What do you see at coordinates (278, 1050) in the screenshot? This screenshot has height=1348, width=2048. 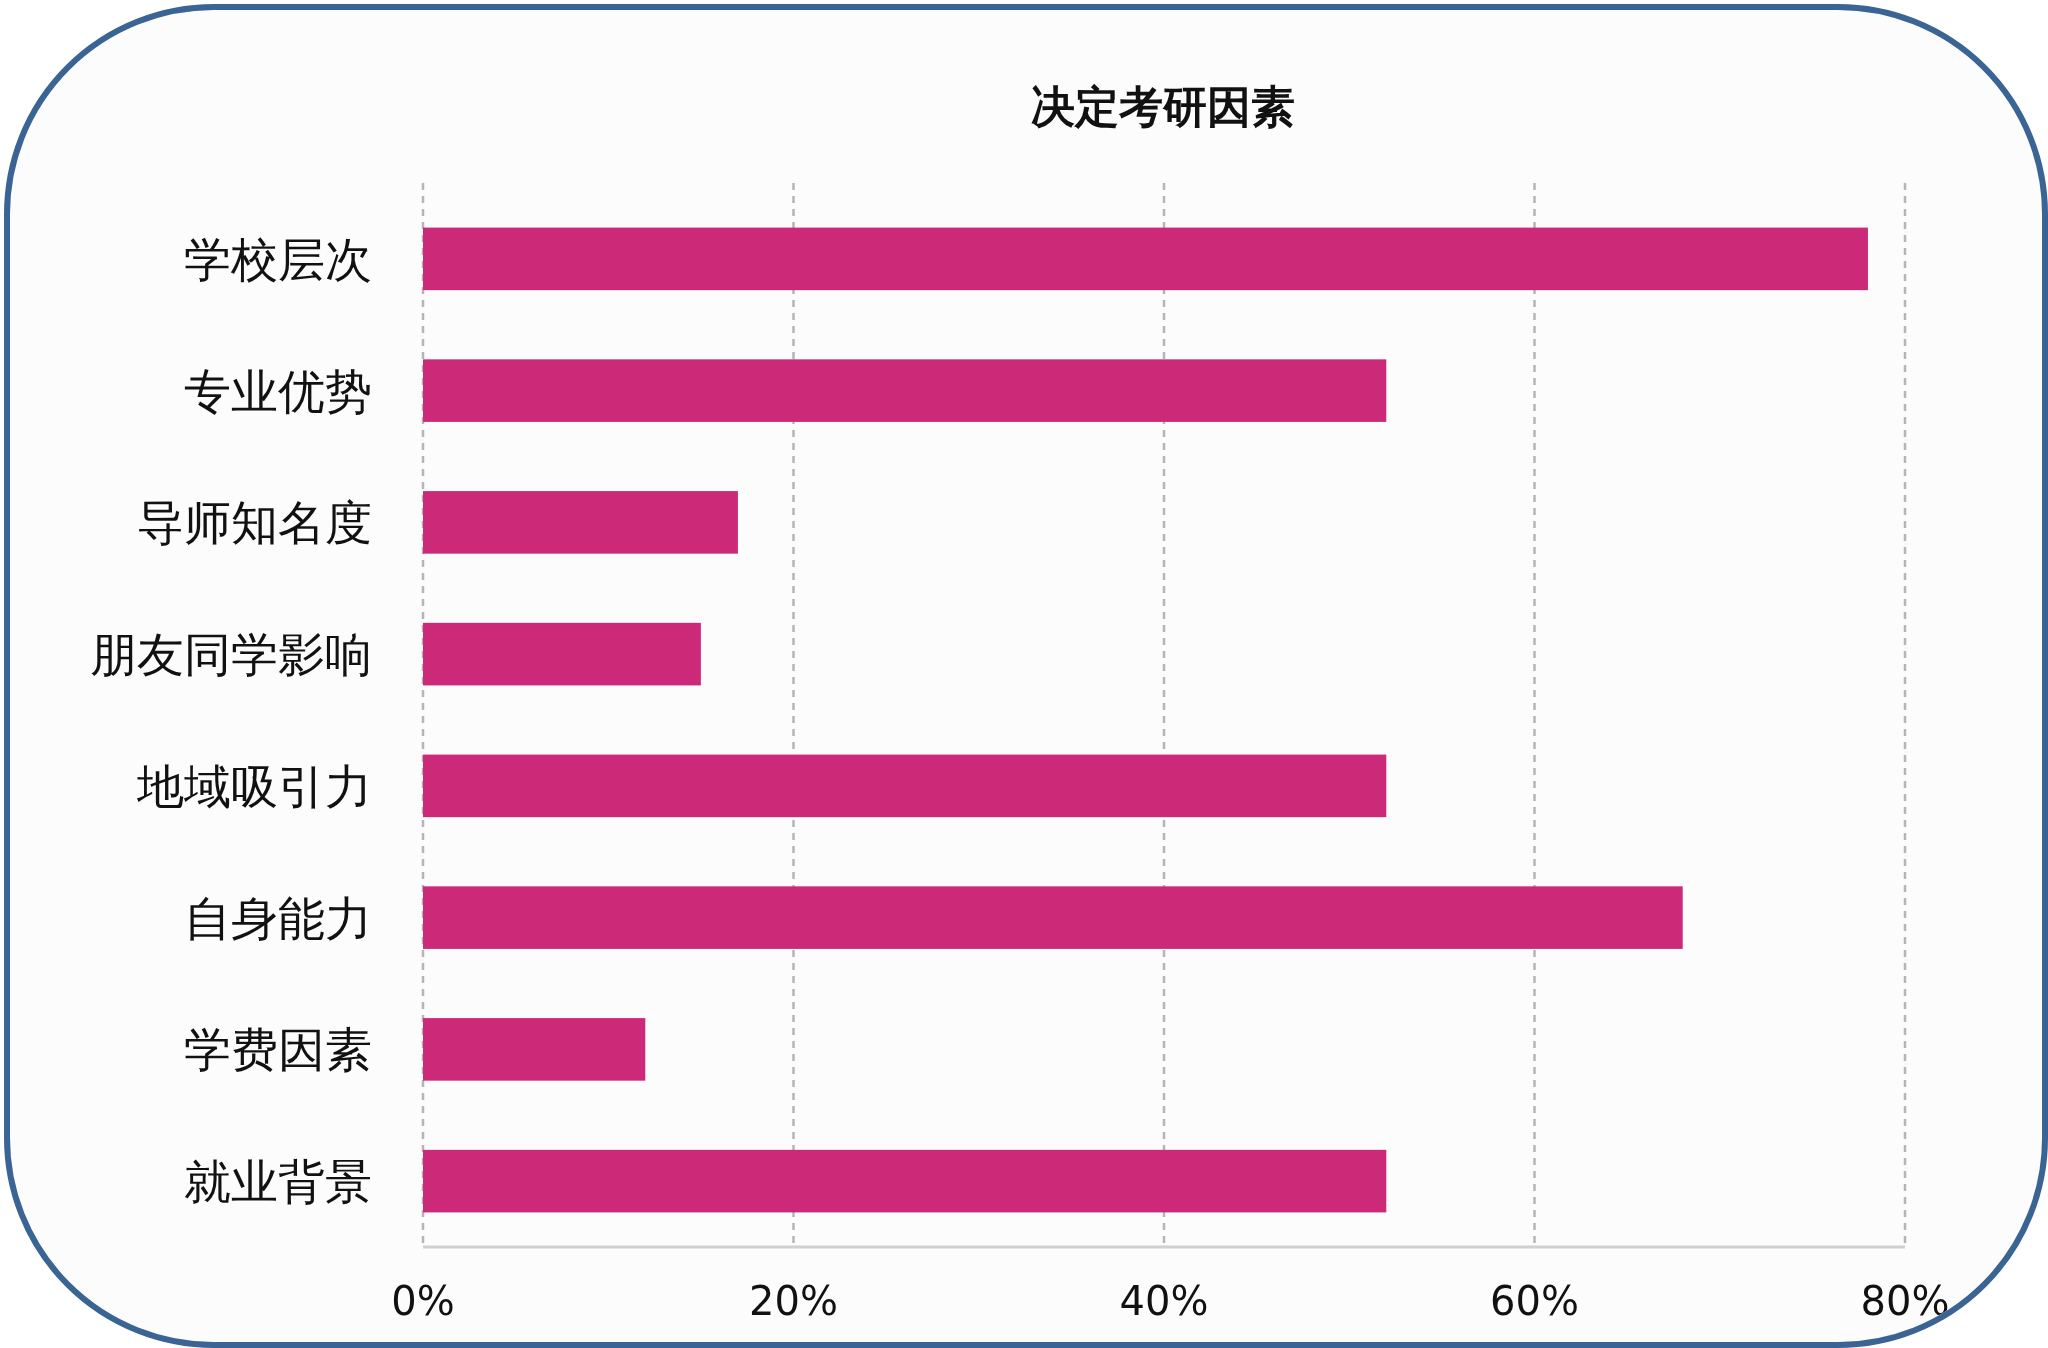 I see `y-tick-label: 学费因素` at bounding box center [278, 1050].